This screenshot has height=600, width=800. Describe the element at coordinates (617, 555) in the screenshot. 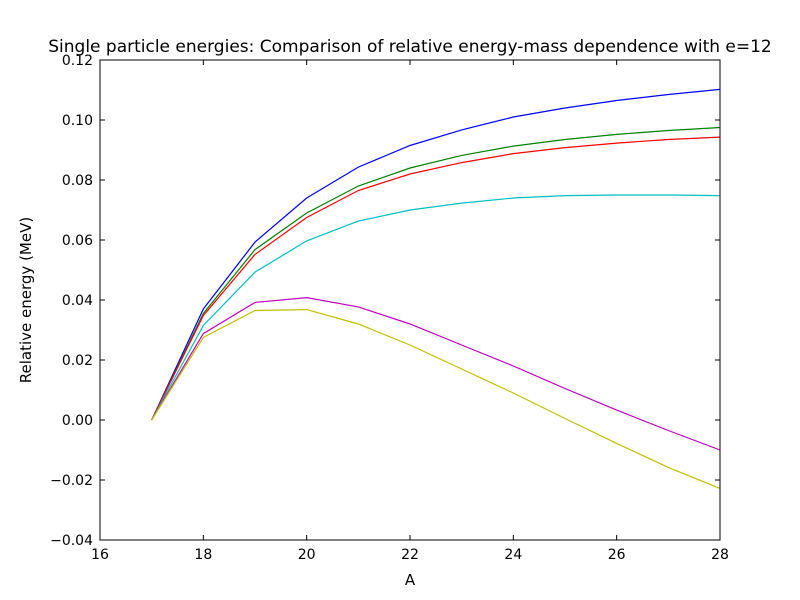

I see `x-tick-label: 26` at that location.